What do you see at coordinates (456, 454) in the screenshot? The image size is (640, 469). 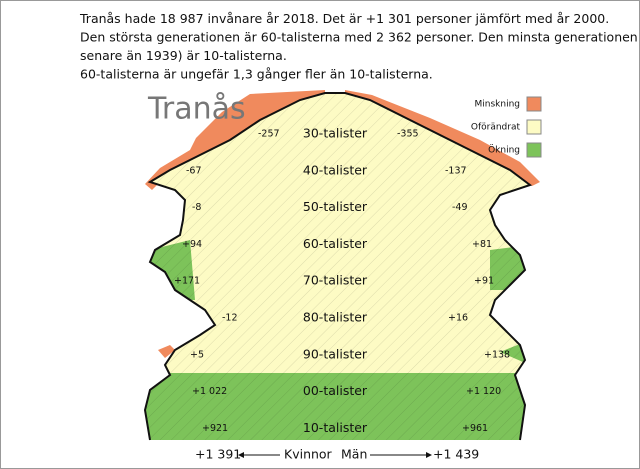 I see `men-total: +1 439` at bounding box center [456, 454].